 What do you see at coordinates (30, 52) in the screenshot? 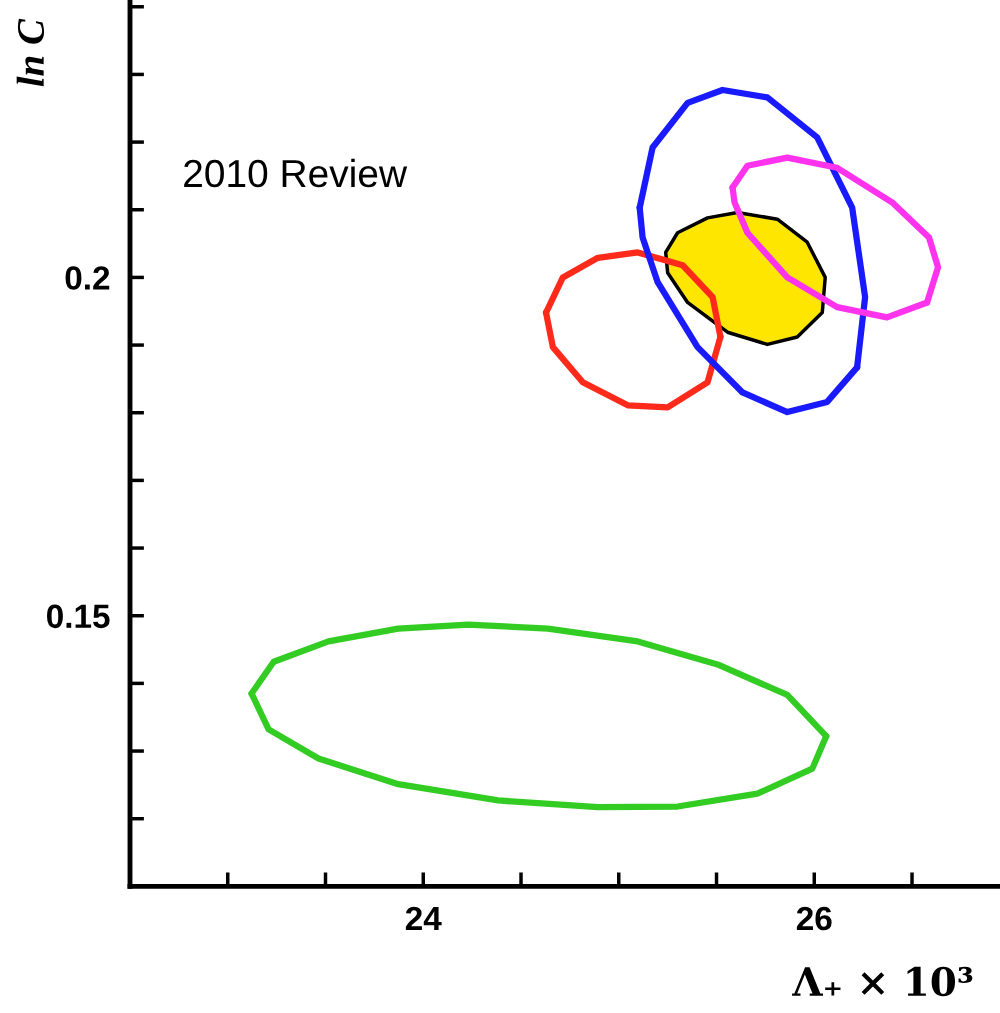
I see `y-axis-title: ln C` at bounding box center [30, 52].